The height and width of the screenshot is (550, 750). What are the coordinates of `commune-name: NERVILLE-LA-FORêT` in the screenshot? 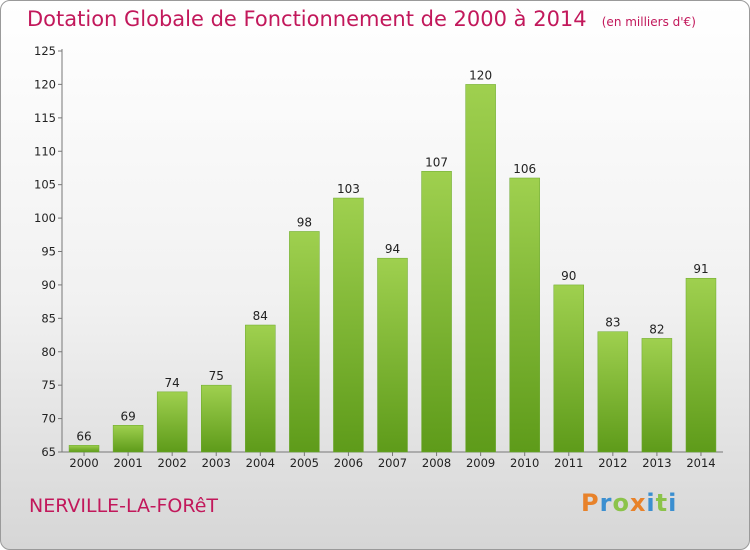 It's located at (123, 506).